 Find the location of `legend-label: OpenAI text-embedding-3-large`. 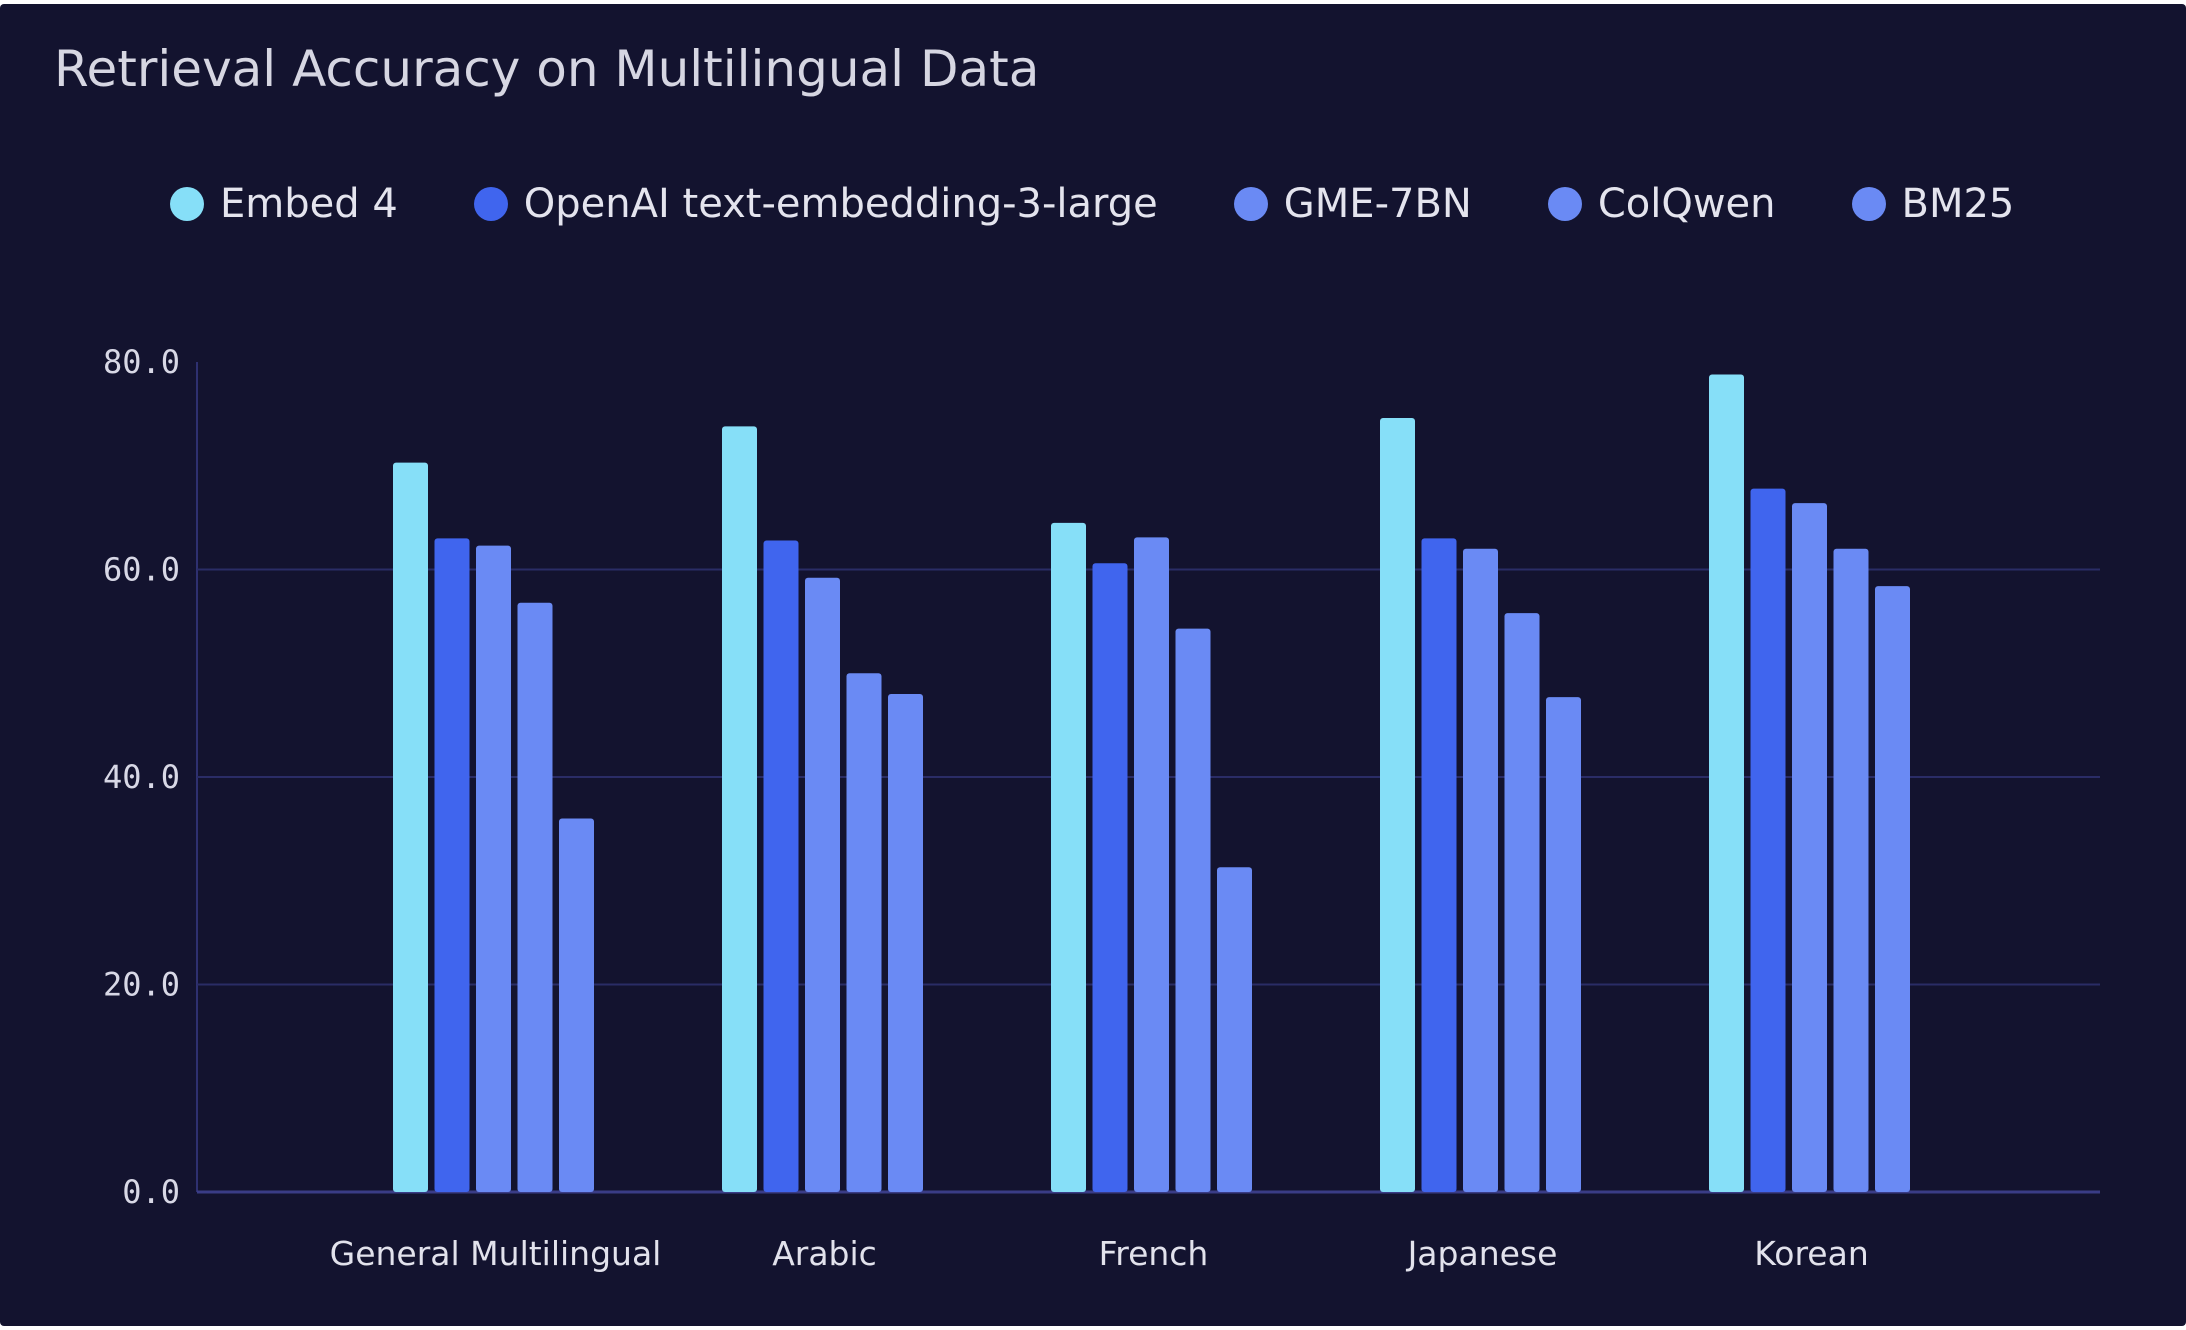

legend-label: OpenAI text-embedding-3-large is located at coordinates (840, 204).